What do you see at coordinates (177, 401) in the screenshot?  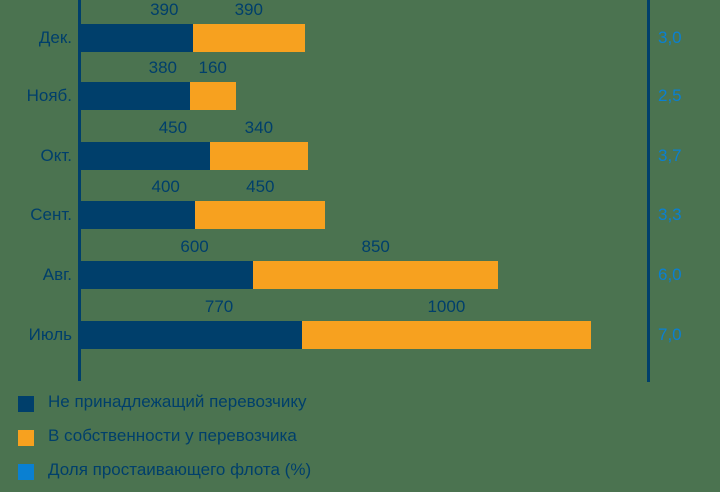 I see `legend-label: Не принадлежащий перевозчику` at bounding box center [177, 401].